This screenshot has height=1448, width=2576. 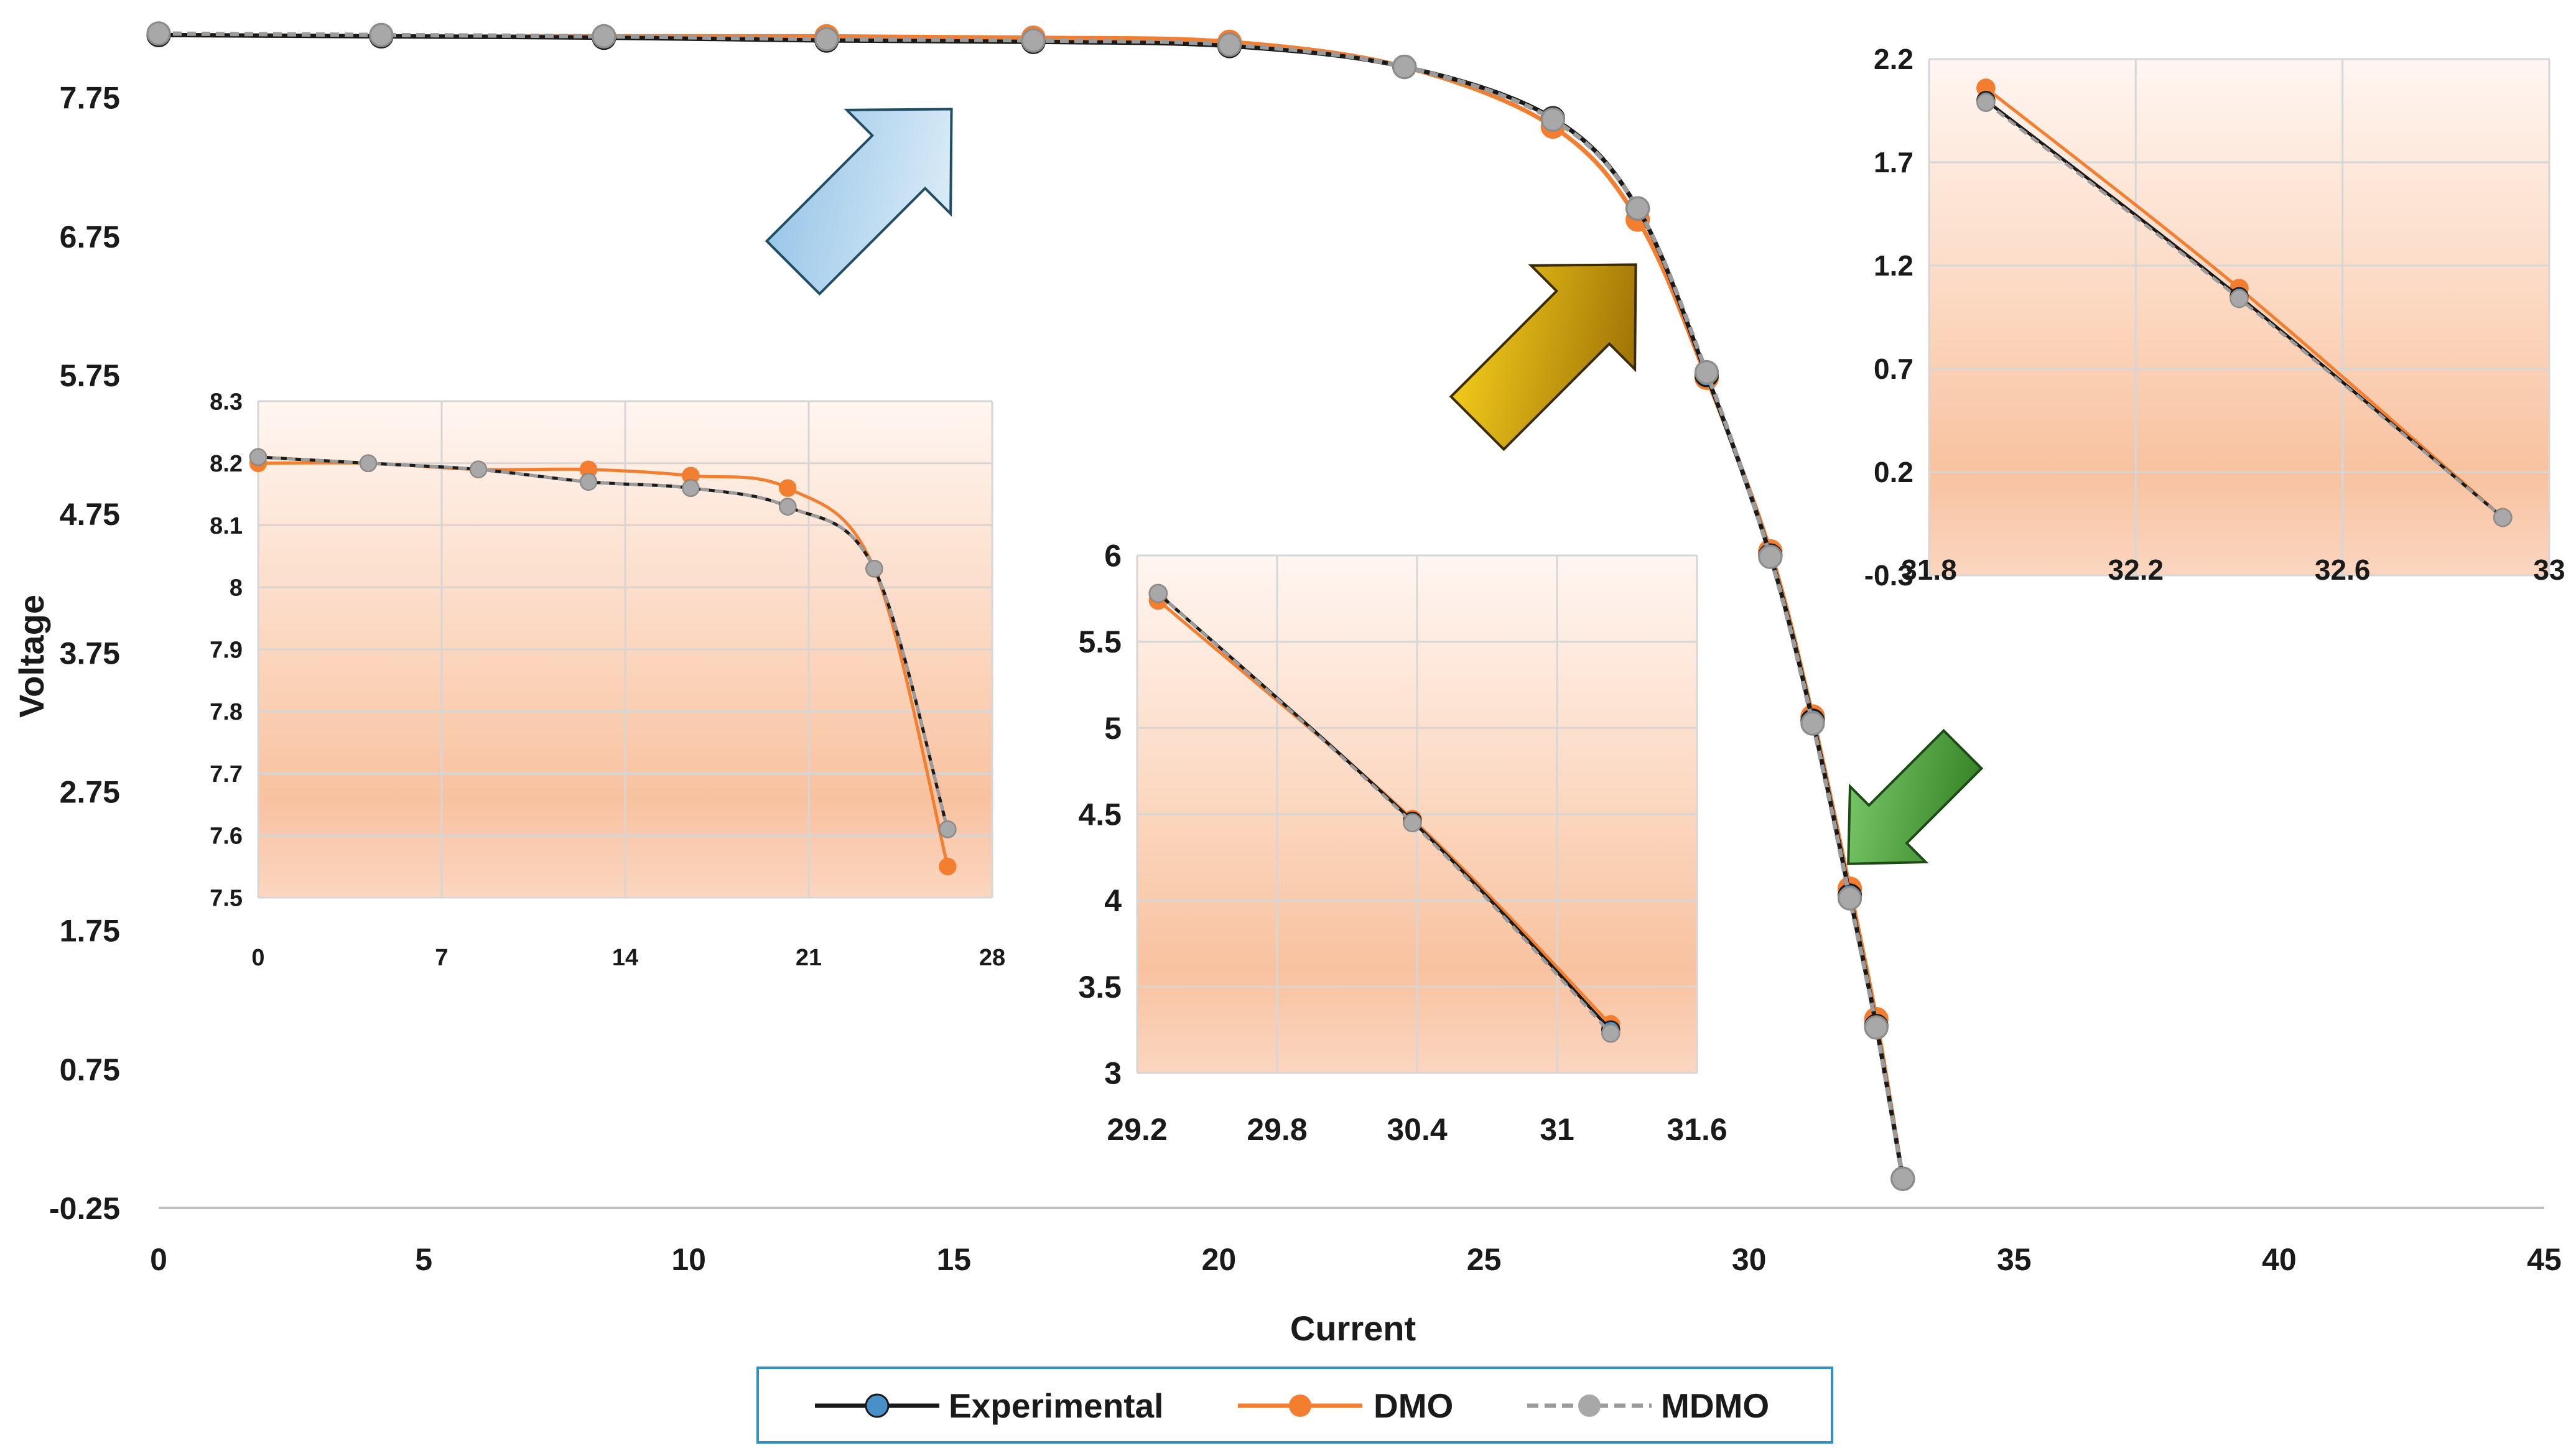 What do you see at coordinates (226, 898) in the screenshot?
I see `inset1-y-tick-label: 7.5` at bounding box center [226, 898].